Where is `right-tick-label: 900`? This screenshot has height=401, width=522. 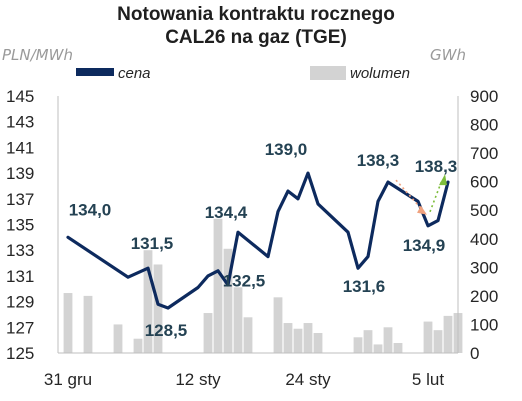
right-tick-label: 900 is located at coordinates (484, 96).